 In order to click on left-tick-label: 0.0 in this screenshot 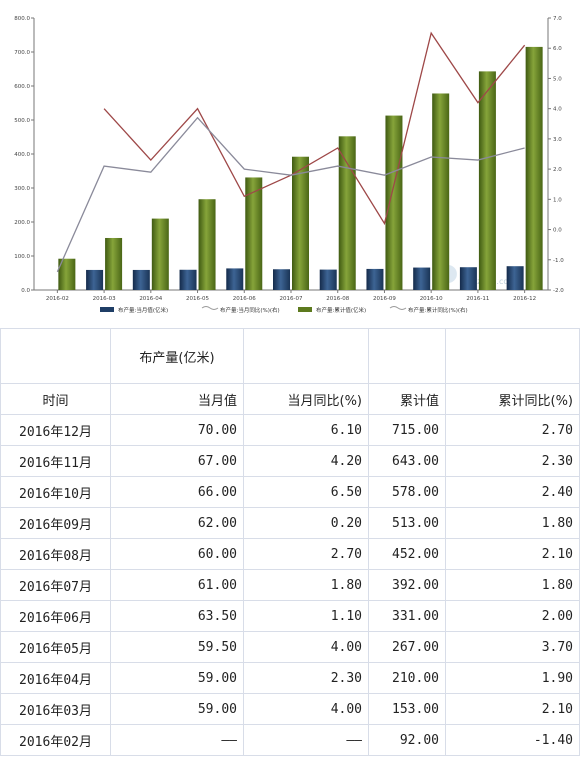, I will do `click(25, 291)`.